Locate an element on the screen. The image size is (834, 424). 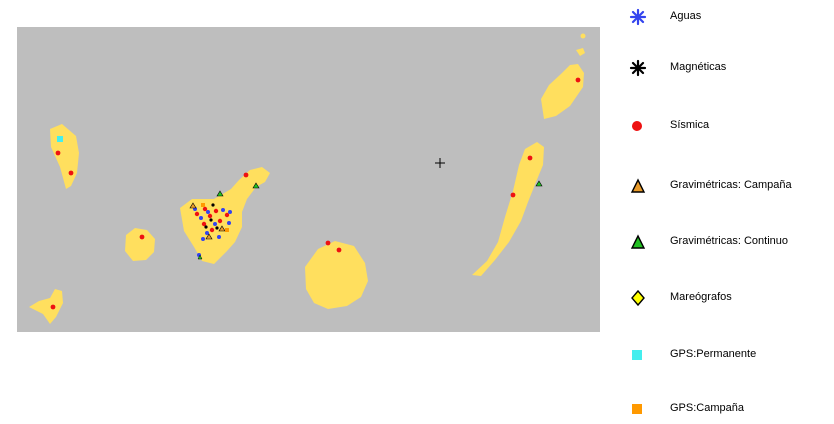
legend-label: Magnéticas is located at coordinates (698, 67).